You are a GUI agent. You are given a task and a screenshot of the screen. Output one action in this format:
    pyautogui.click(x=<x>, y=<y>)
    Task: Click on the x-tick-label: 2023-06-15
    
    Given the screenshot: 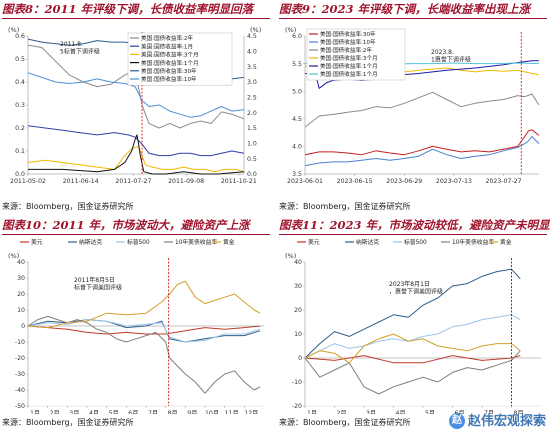 What is the action you would take?
    pyautogui.click(x=355, y=181)
    